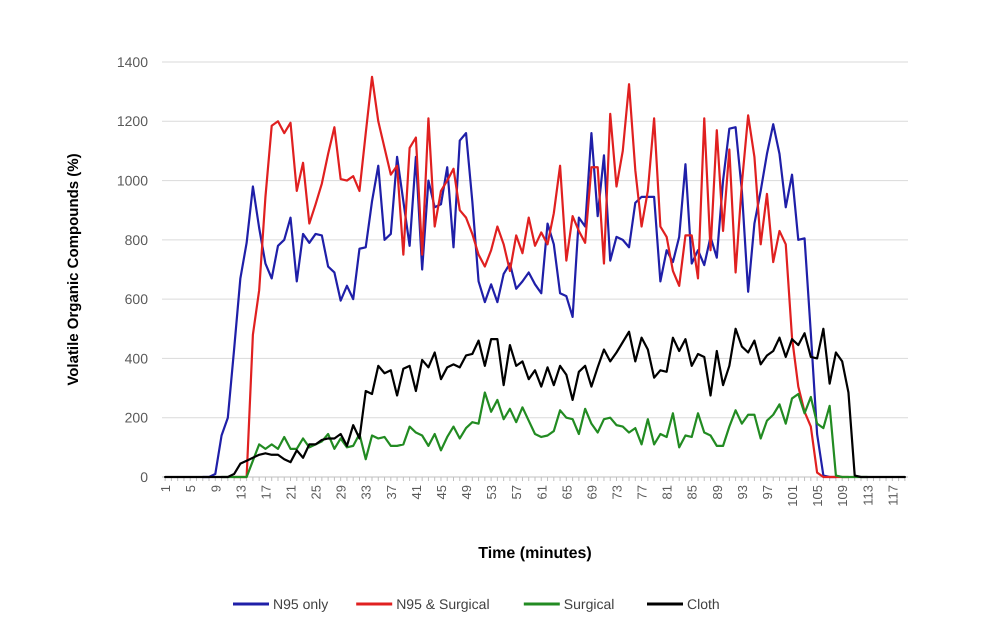  What do you see at coordinates (842, 496) in the screenshot?
I see `x-tick-label: 109` at bounding box center [842, 496].